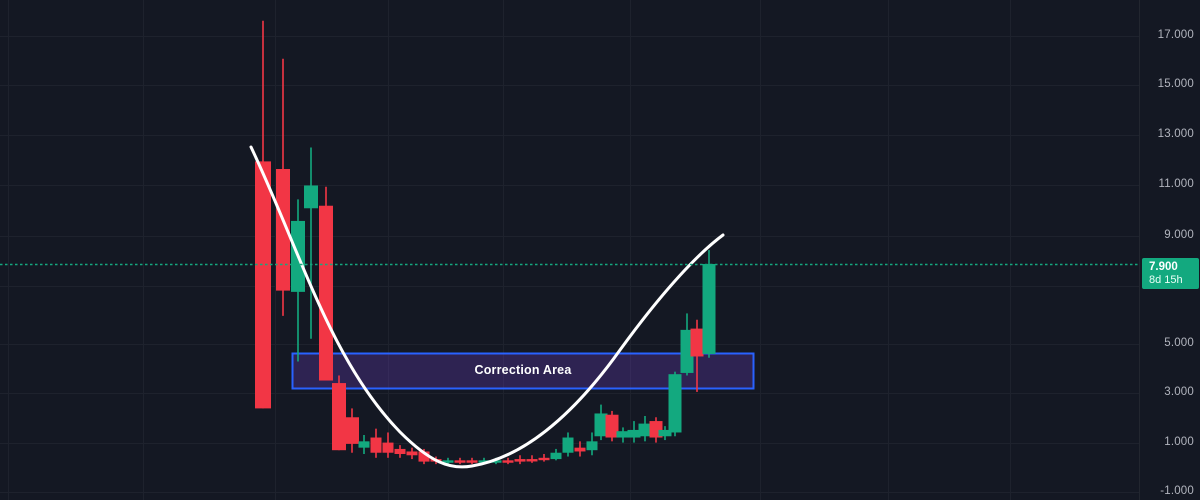 This screenshot has width=1200, height=500. I want to click on price-tick-label: 9.000, so click(1179, 235).